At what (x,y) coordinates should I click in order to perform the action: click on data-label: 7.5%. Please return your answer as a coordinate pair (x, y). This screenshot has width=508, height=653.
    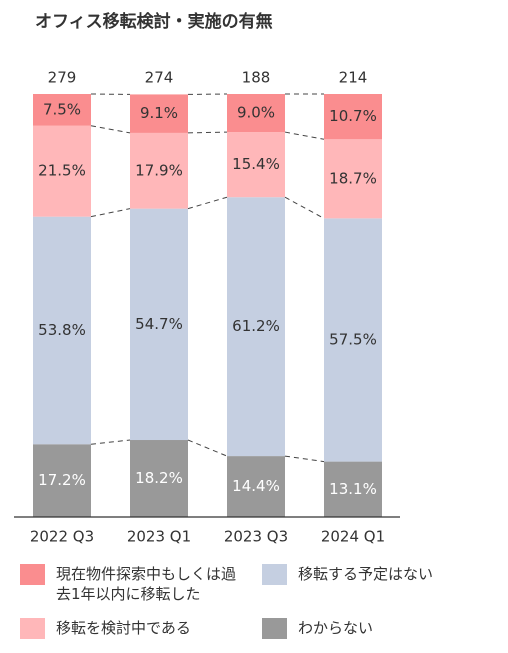
    Looking at the image, I should click on (62, 109).